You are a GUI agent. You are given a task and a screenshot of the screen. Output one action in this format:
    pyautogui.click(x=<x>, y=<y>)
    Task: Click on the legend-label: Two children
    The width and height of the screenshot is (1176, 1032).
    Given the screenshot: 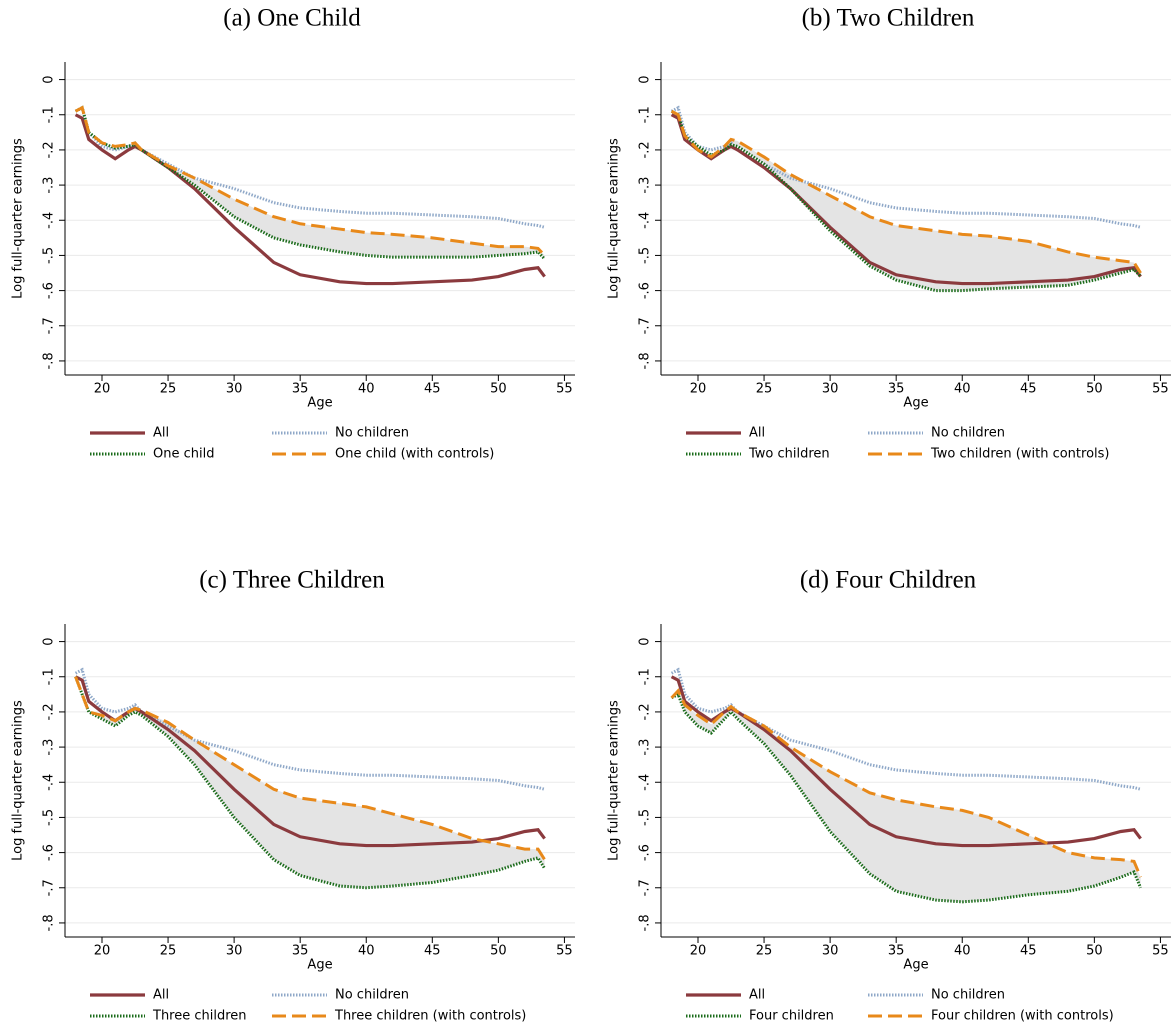 What is the action you would take?
    pyautogui.click(x=789, y=454)
    